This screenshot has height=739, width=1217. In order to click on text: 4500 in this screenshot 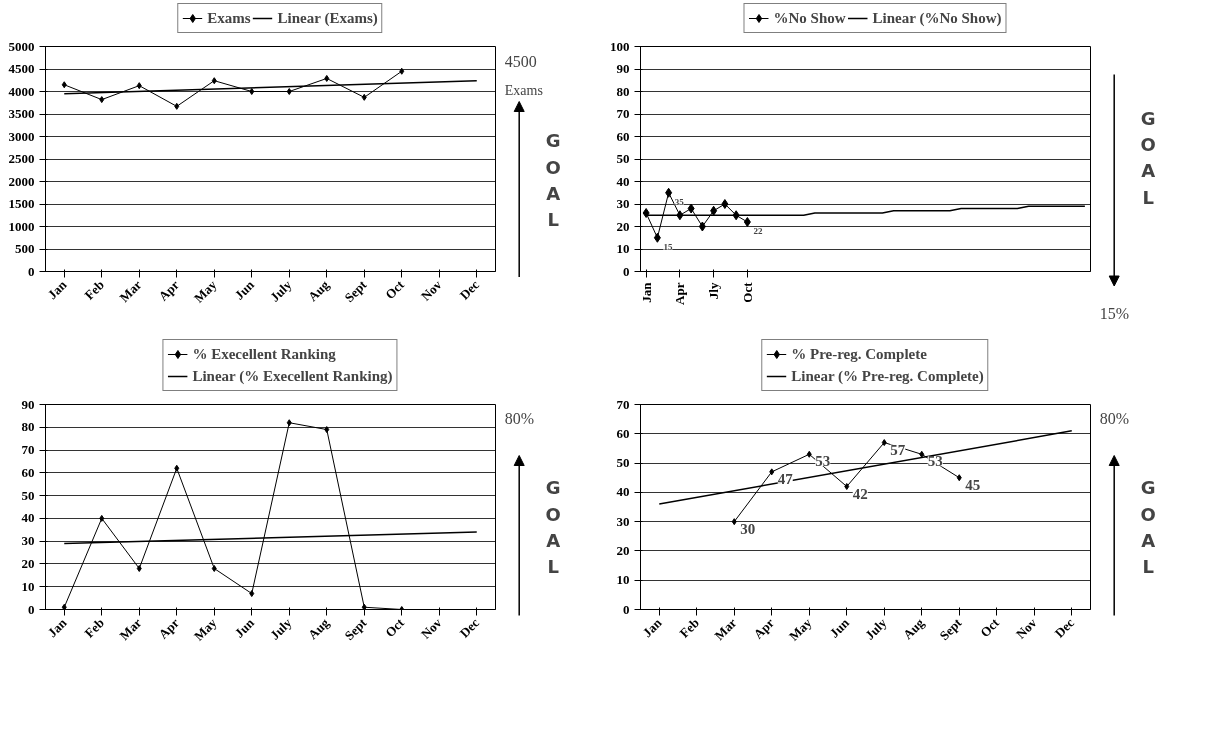, I will do `click(520, 61)`.